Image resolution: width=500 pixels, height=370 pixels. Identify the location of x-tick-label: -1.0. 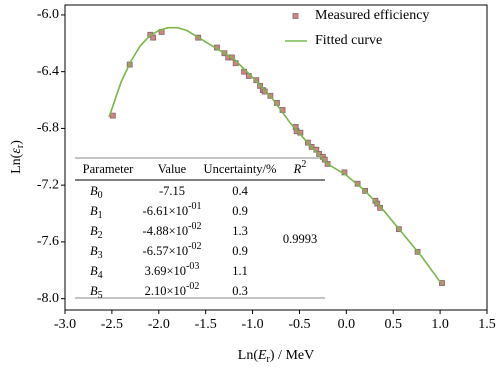
(252, 324).